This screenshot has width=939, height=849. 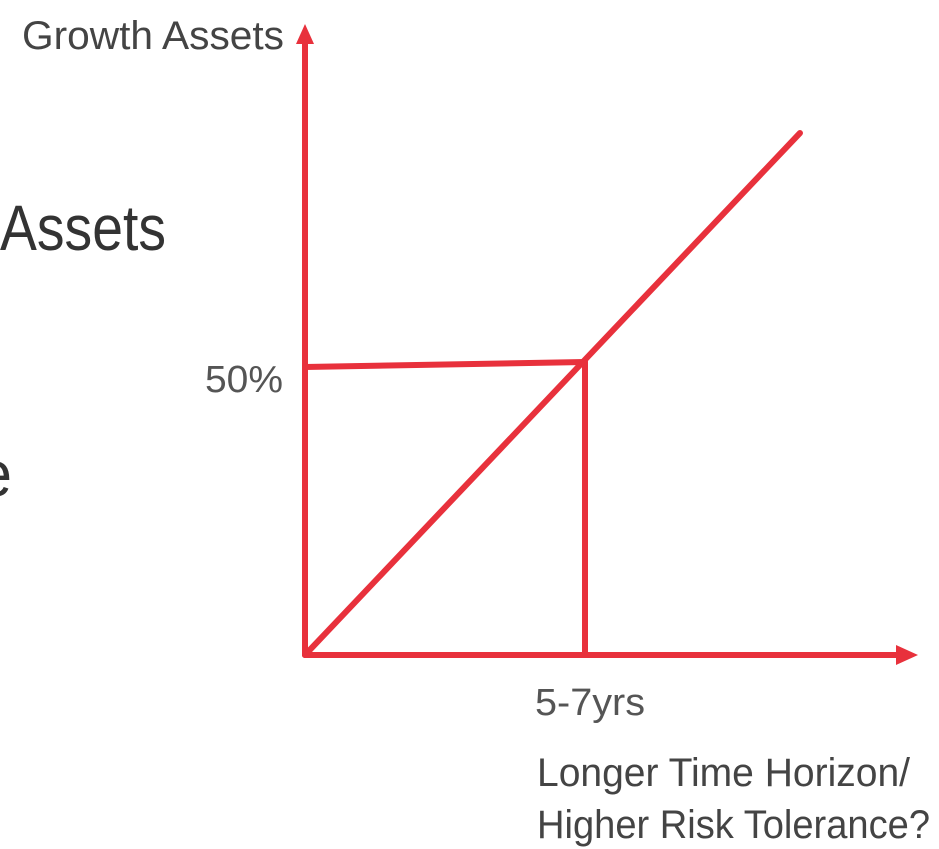 I want to click on x-axis-arrow, so click(x=907, y=655).